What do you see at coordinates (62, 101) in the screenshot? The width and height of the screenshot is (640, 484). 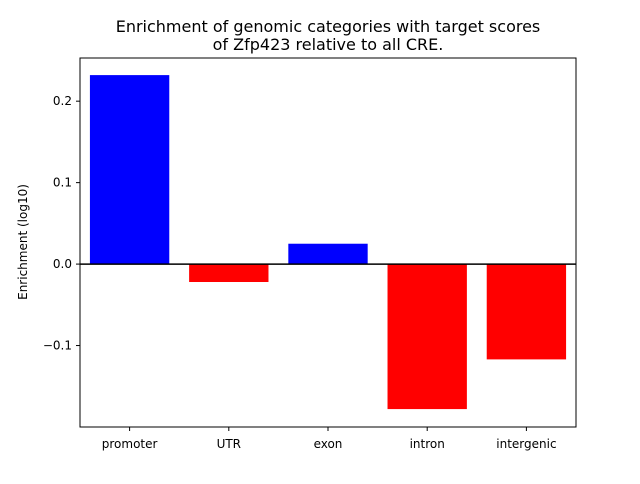 I see `y-tick-label: 0.2` at bounding box center [62, 101].